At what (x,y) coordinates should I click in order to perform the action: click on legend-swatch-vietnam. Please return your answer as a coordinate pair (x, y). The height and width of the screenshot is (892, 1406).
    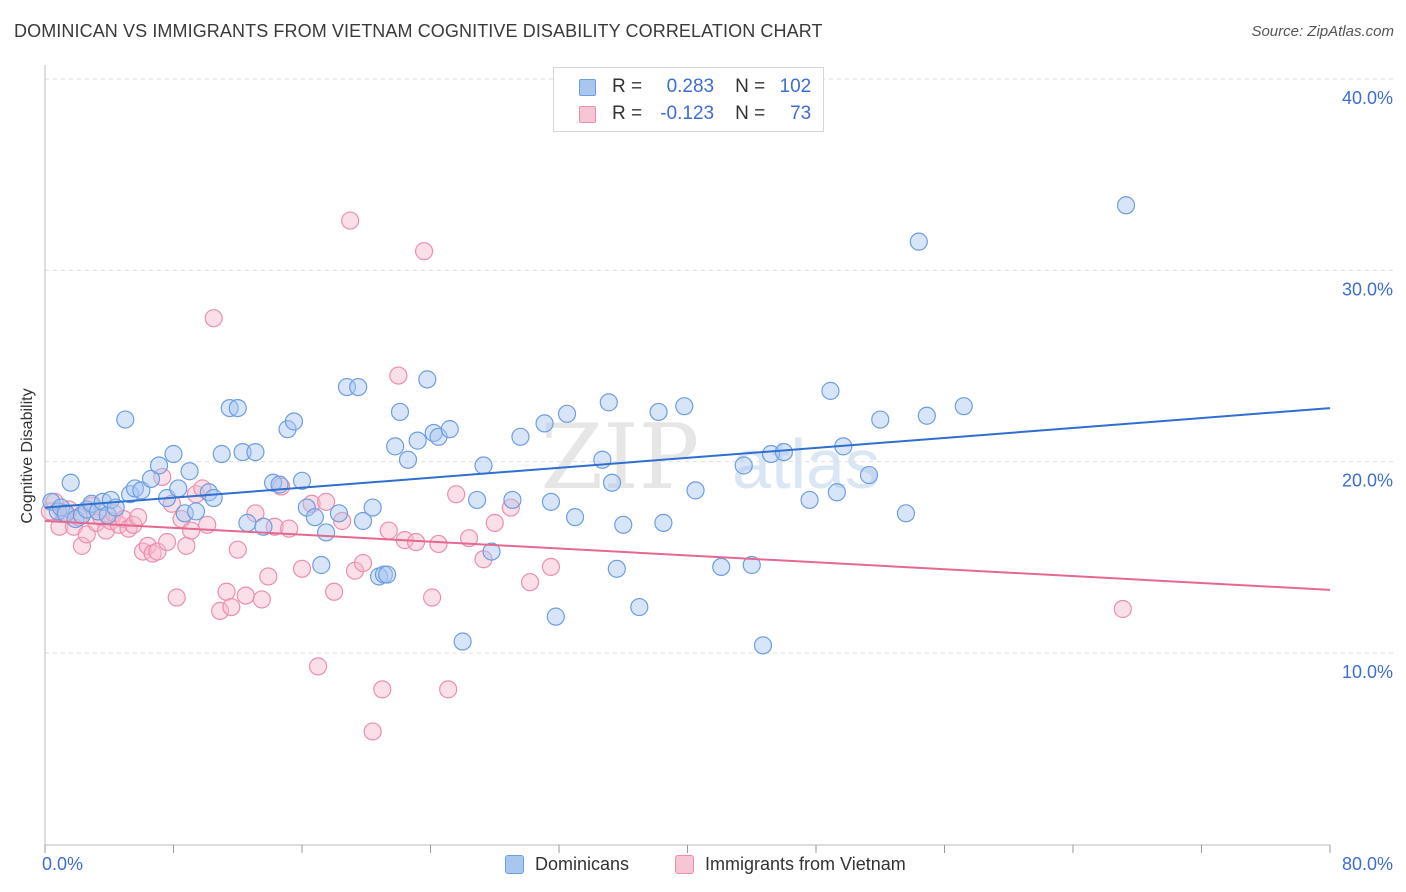
    Looking at the image, I should click on (587, 114).